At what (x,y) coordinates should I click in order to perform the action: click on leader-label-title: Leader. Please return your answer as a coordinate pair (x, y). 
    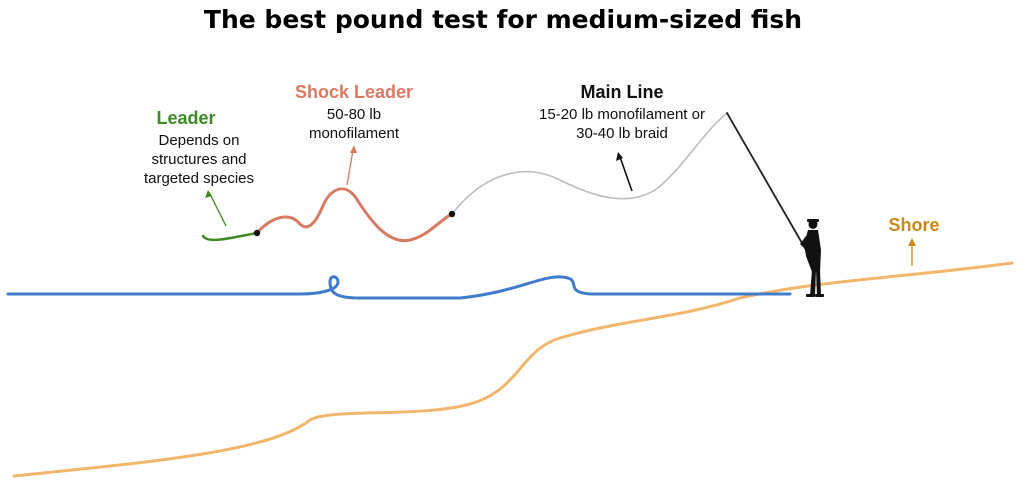
    Looking at the image, I should click on (185, 118).